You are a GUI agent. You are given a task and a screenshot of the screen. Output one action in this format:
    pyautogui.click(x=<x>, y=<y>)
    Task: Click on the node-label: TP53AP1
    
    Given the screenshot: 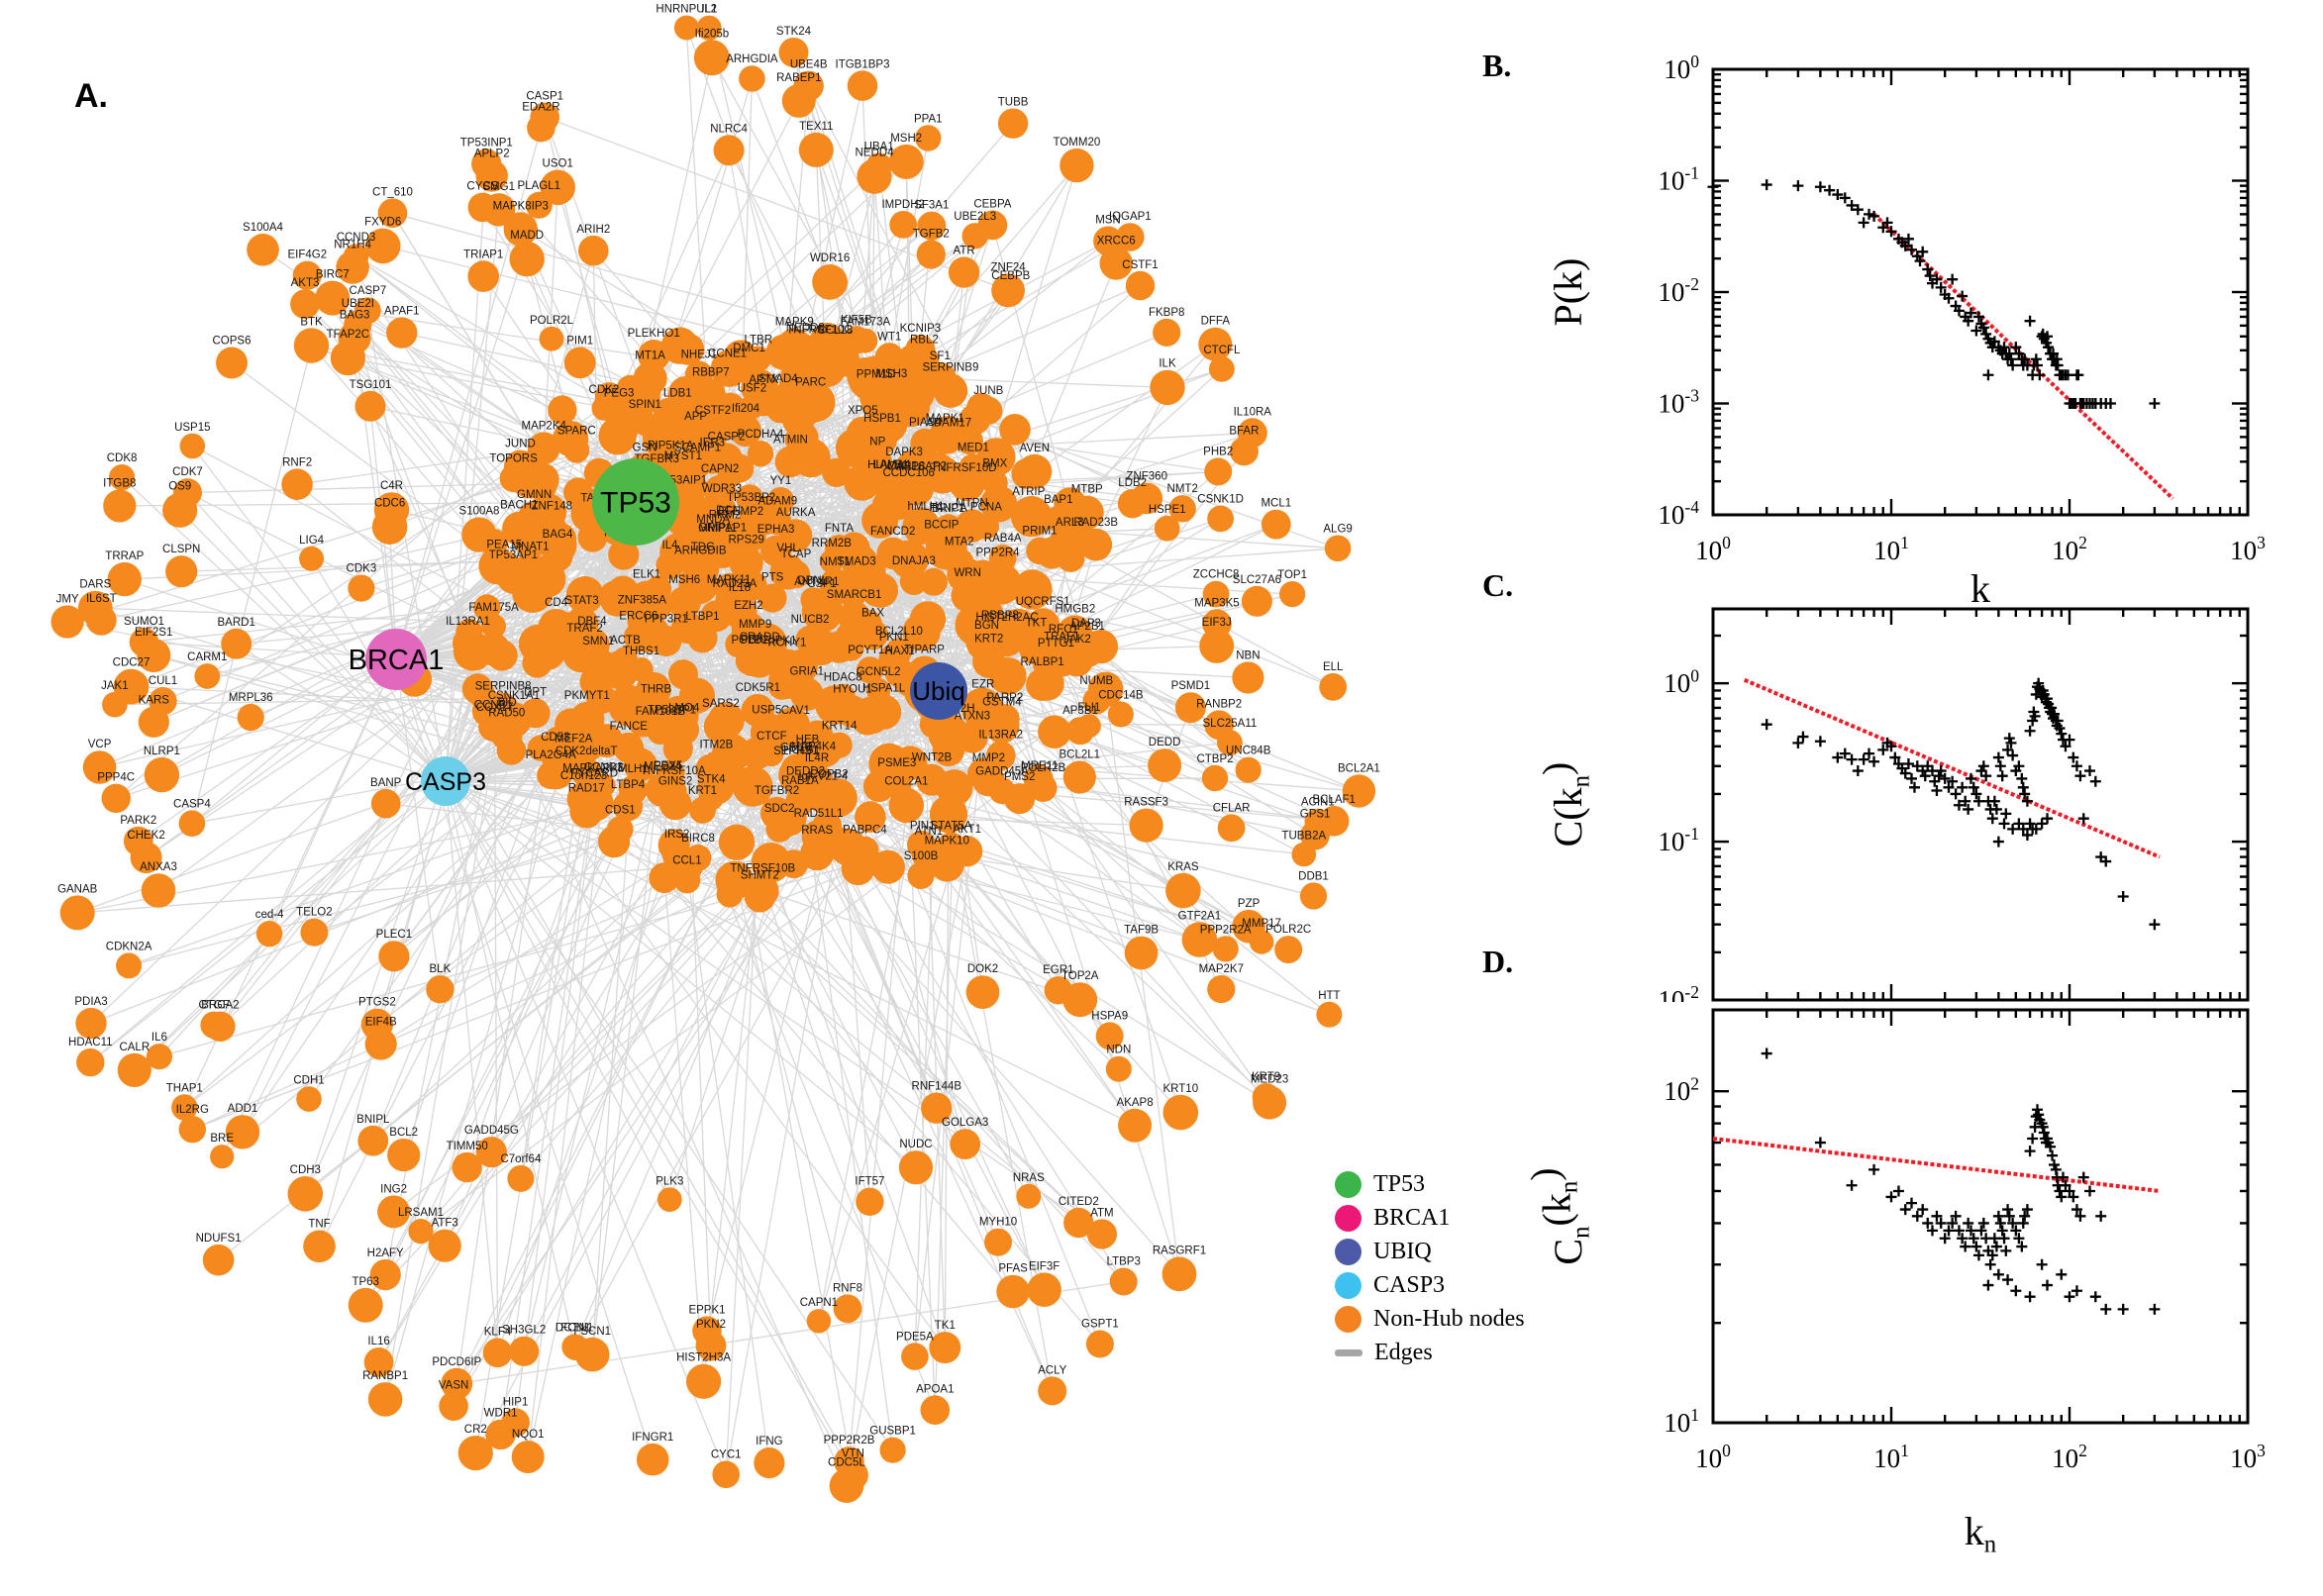 What is the action you would take?
    pyautogui.click(x=513, y=555)
    